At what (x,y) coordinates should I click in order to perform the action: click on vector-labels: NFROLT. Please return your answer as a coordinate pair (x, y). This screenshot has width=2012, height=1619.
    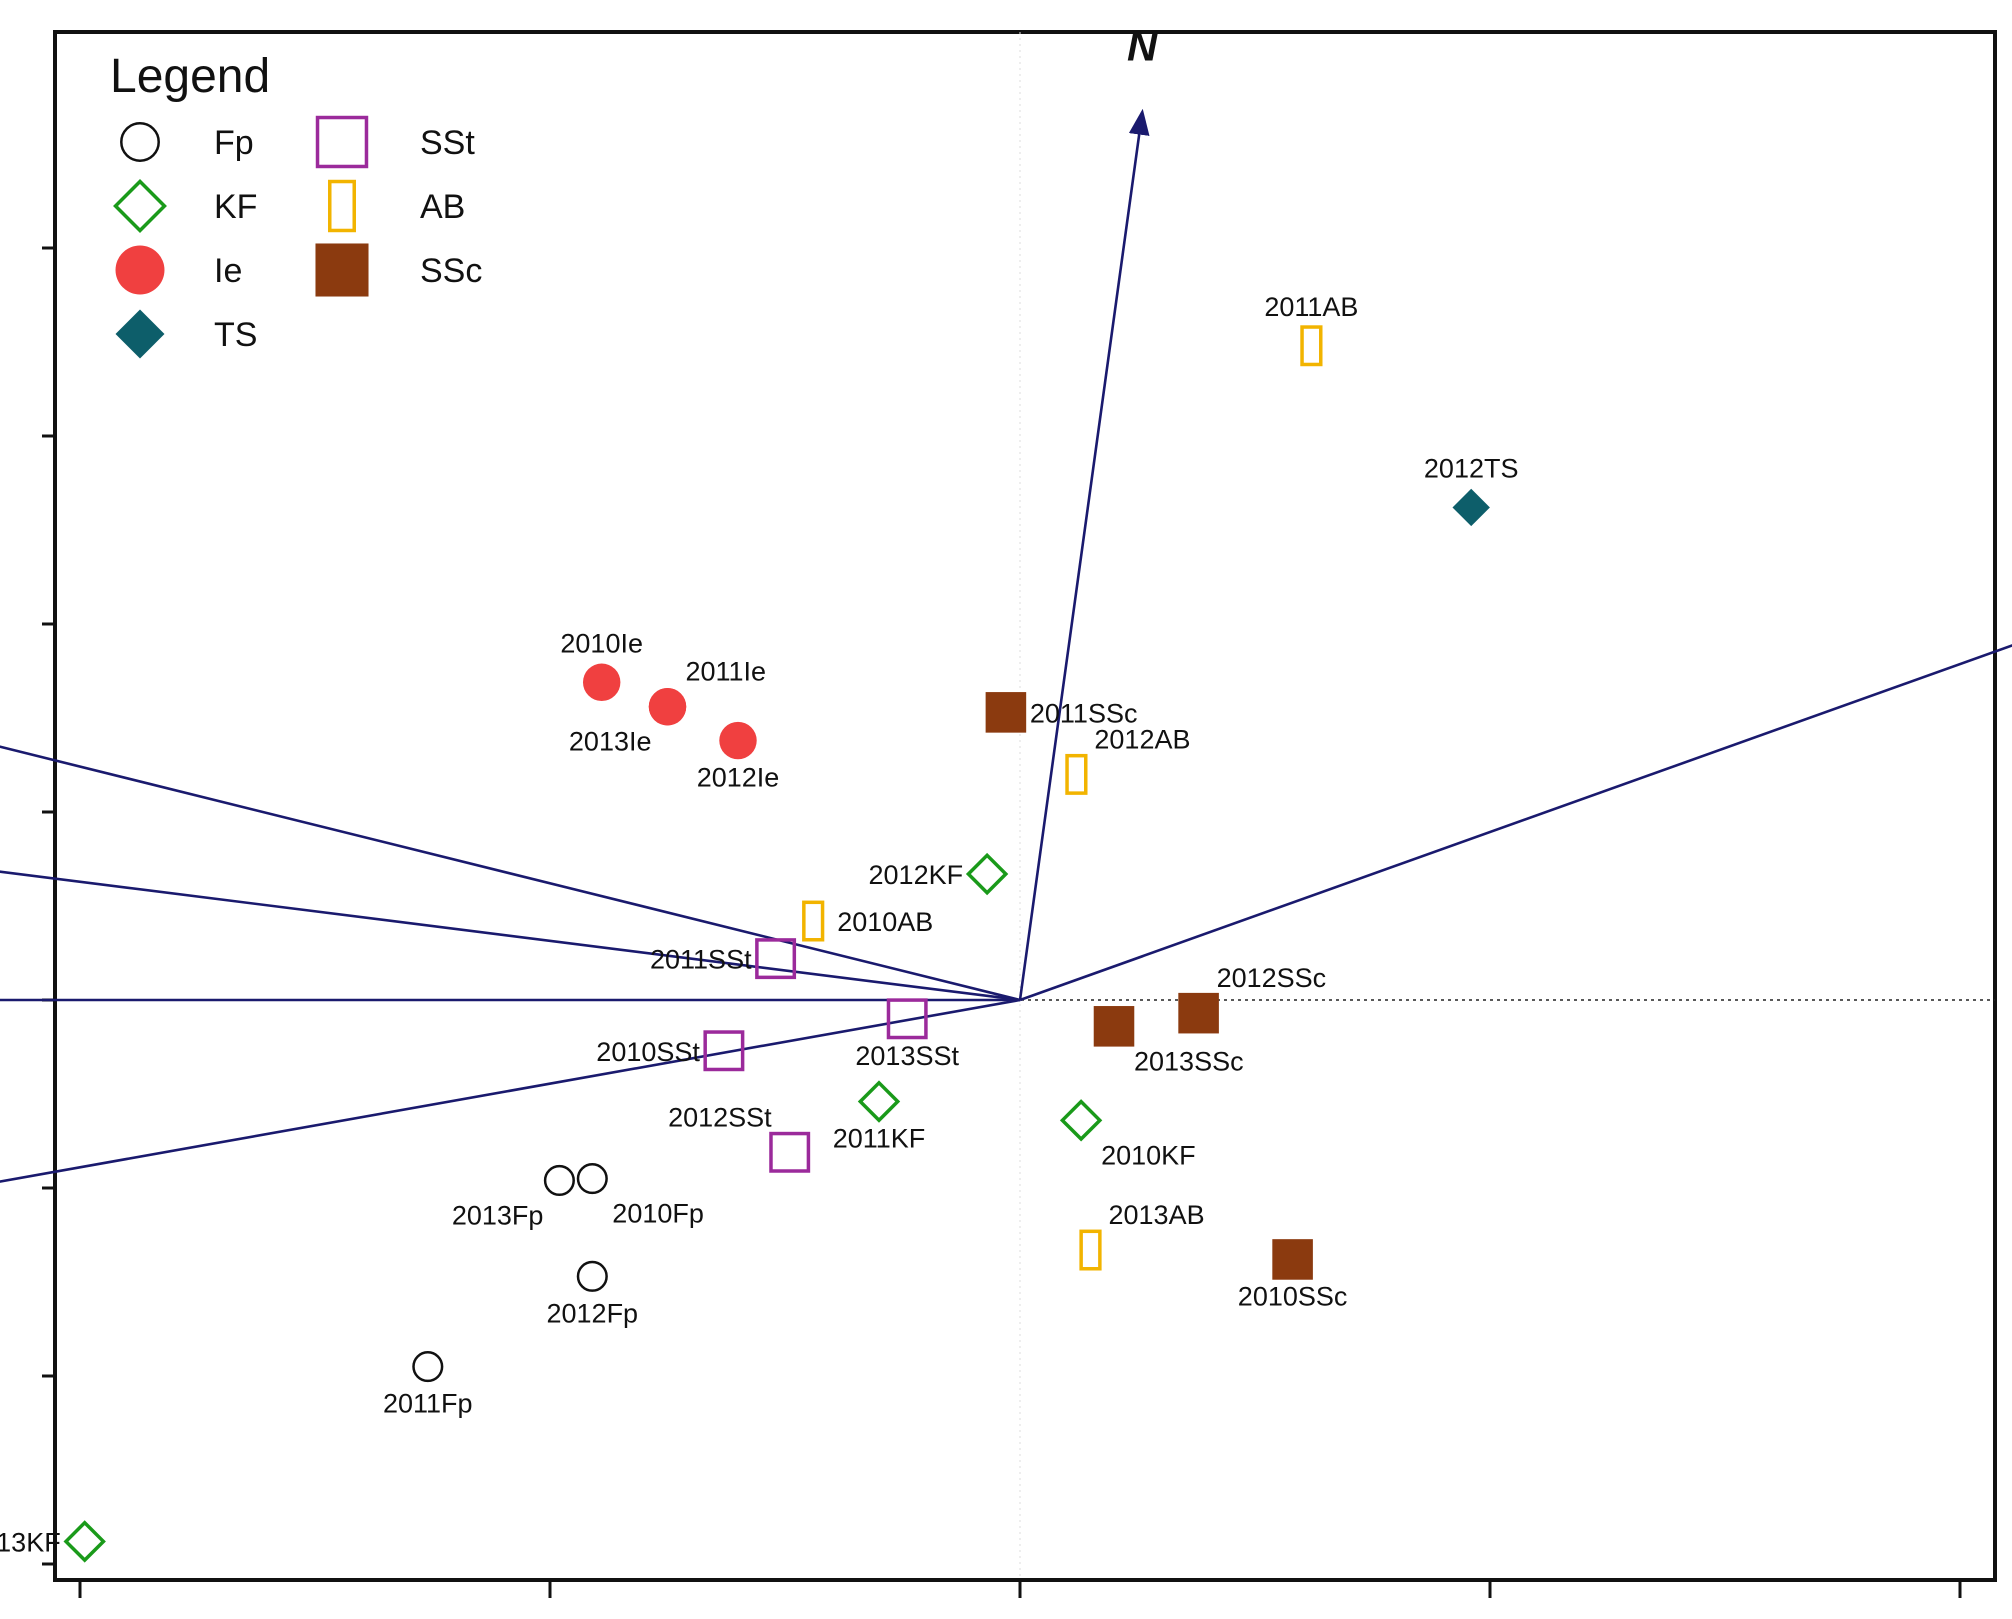
    Looking at the image, I should click on (1143, 46).